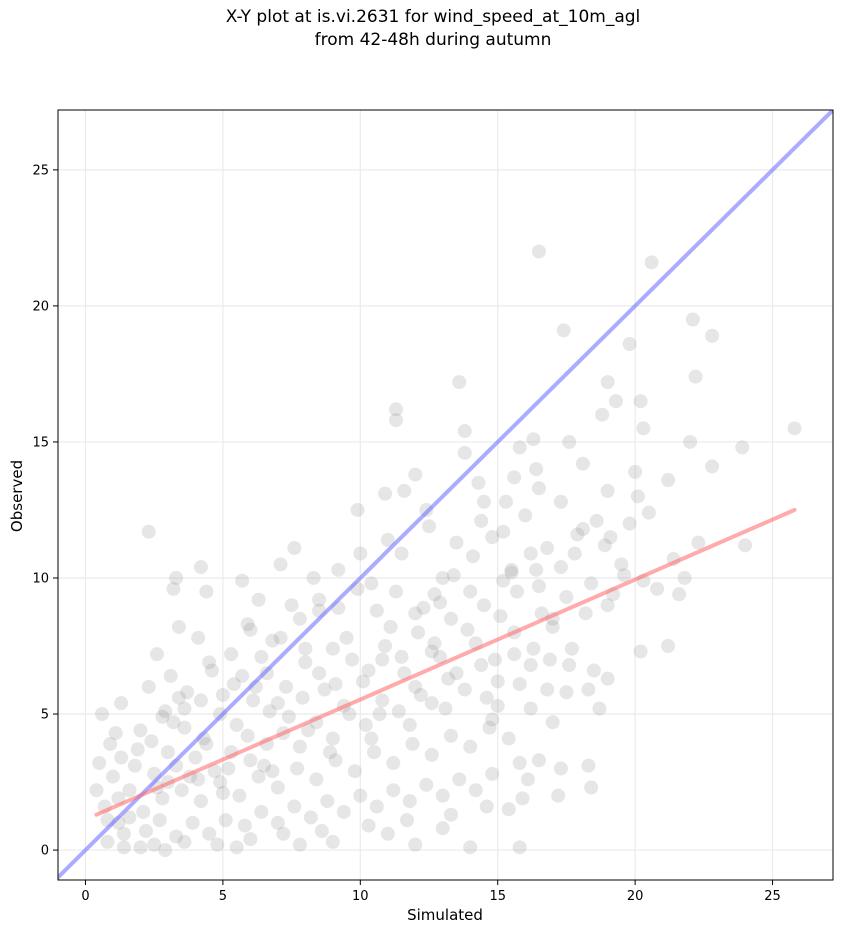 This screenshot has height=934, width=843. What do you see at coordinates (40, 170) in the screenshot?
I see `y-tick-label: 25` at bounding box center [40, 170].